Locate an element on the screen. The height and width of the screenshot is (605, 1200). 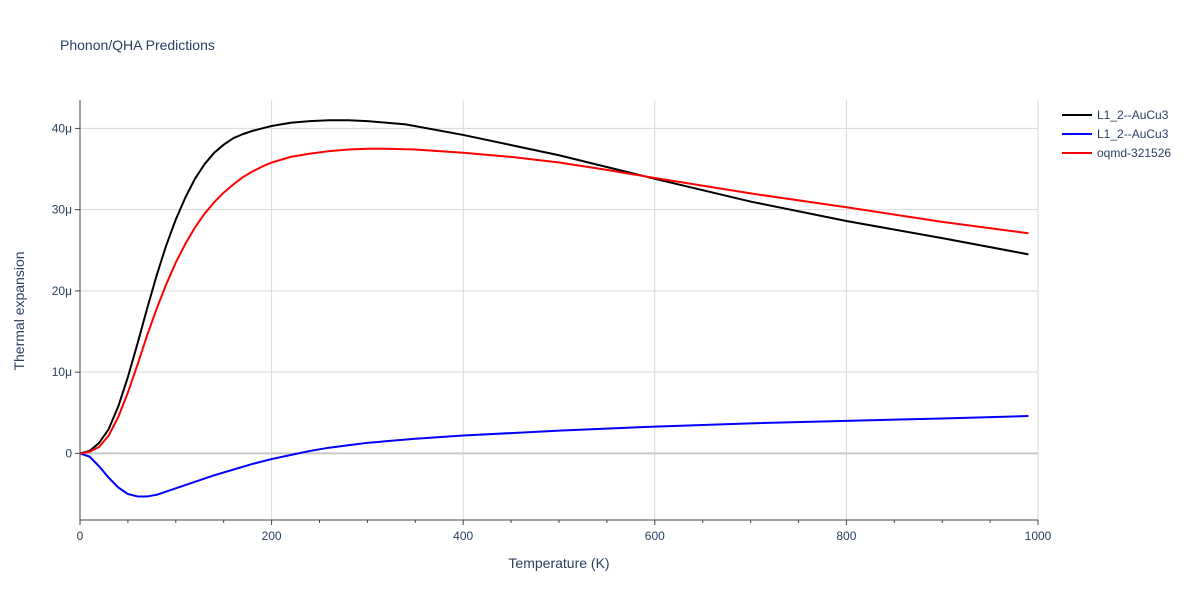
y-ticks: 0 10μ 20μ 30μ 40μ is located at coordinates (66, 290).